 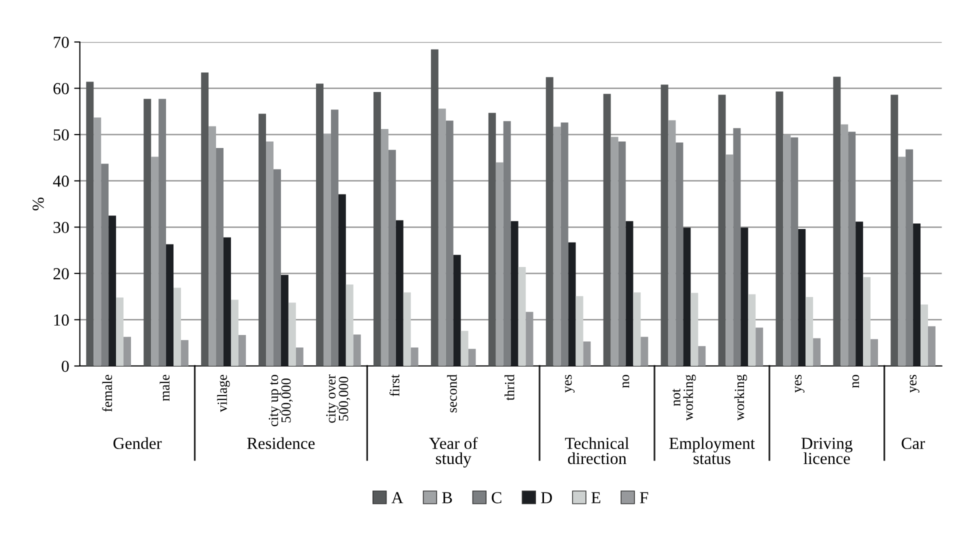 I want to click on text: Driving licence, so click(x=826, y=451).